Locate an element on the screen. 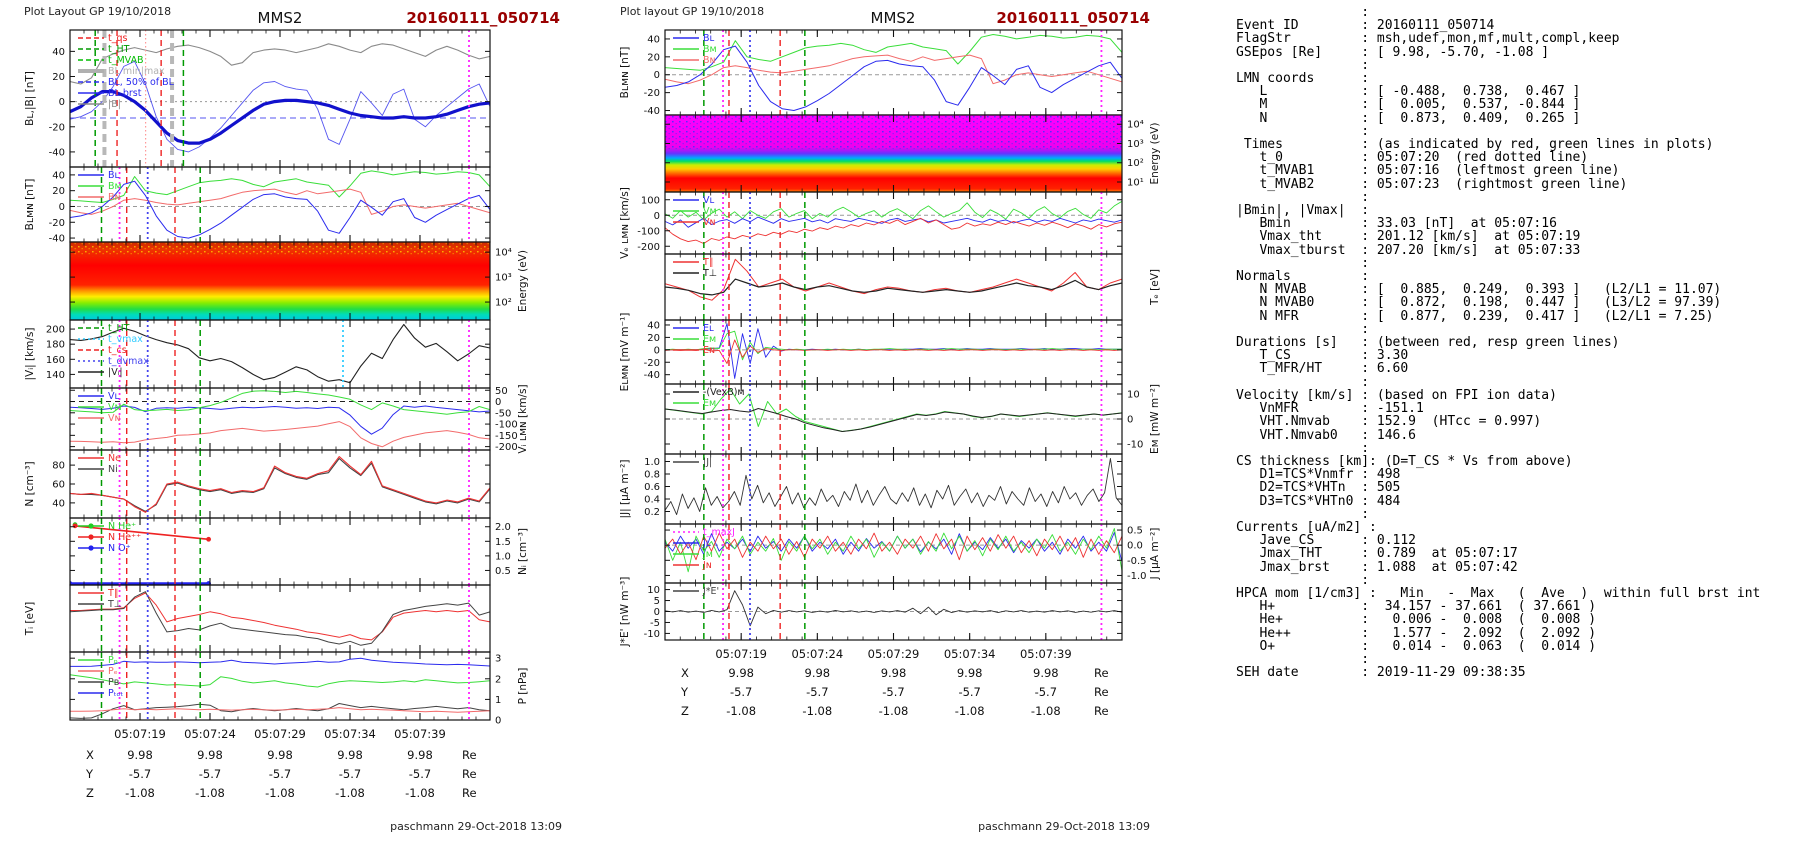  middle-plot-layout-header: Plot layout GP 19/10/2018 is located at coordinates (692, 11).